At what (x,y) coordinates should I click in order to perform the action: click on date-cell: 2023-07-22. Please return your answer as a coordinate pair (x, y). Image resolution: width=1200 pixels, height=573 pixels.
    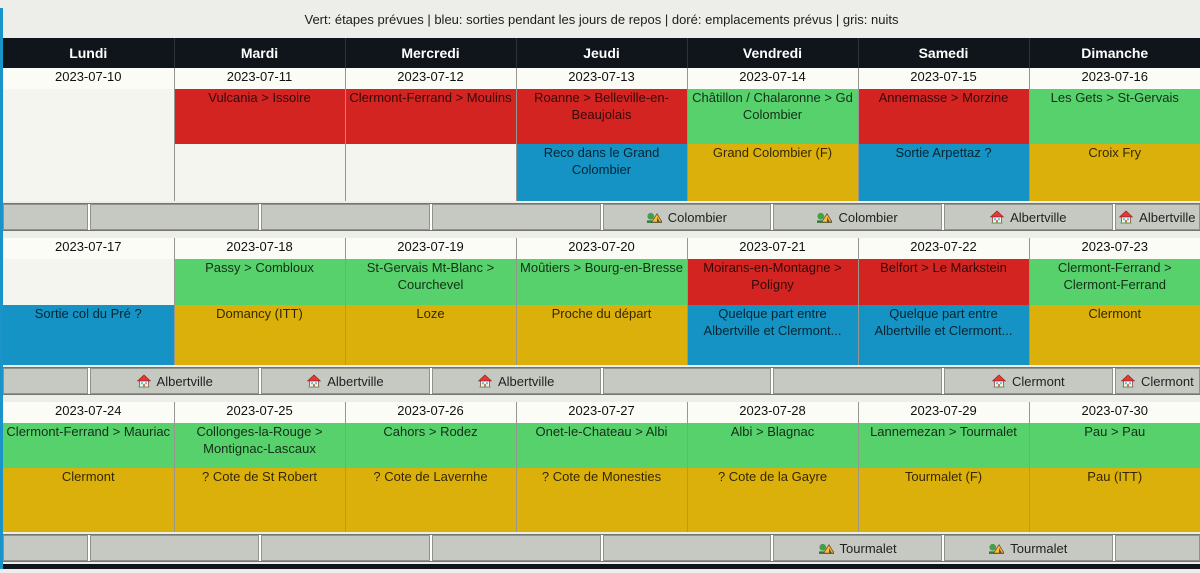
    Looking at the image, I should click on (943, 248).